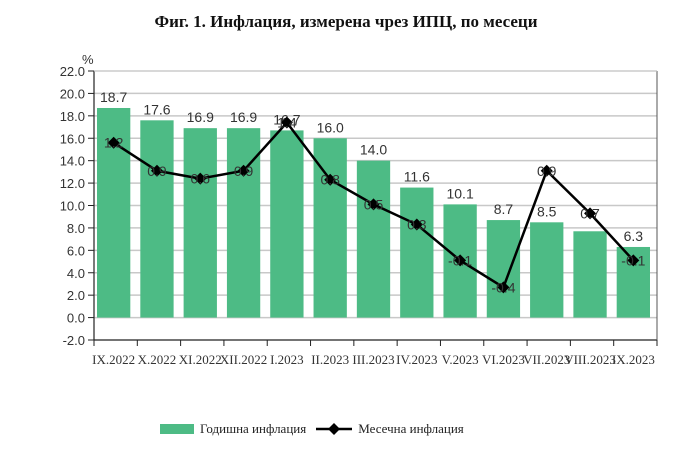  I want to click on x-tick-label: III.2023, so click(373, 359).